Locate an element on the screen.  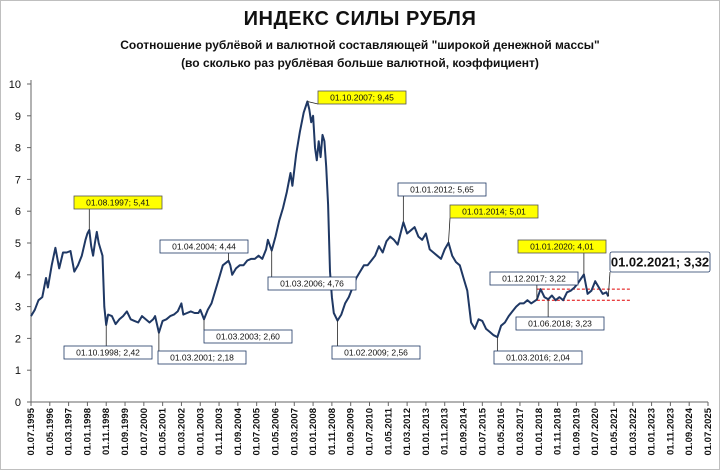
x-tick-label: 01.09.2009 is located at coordinates (351, 432).